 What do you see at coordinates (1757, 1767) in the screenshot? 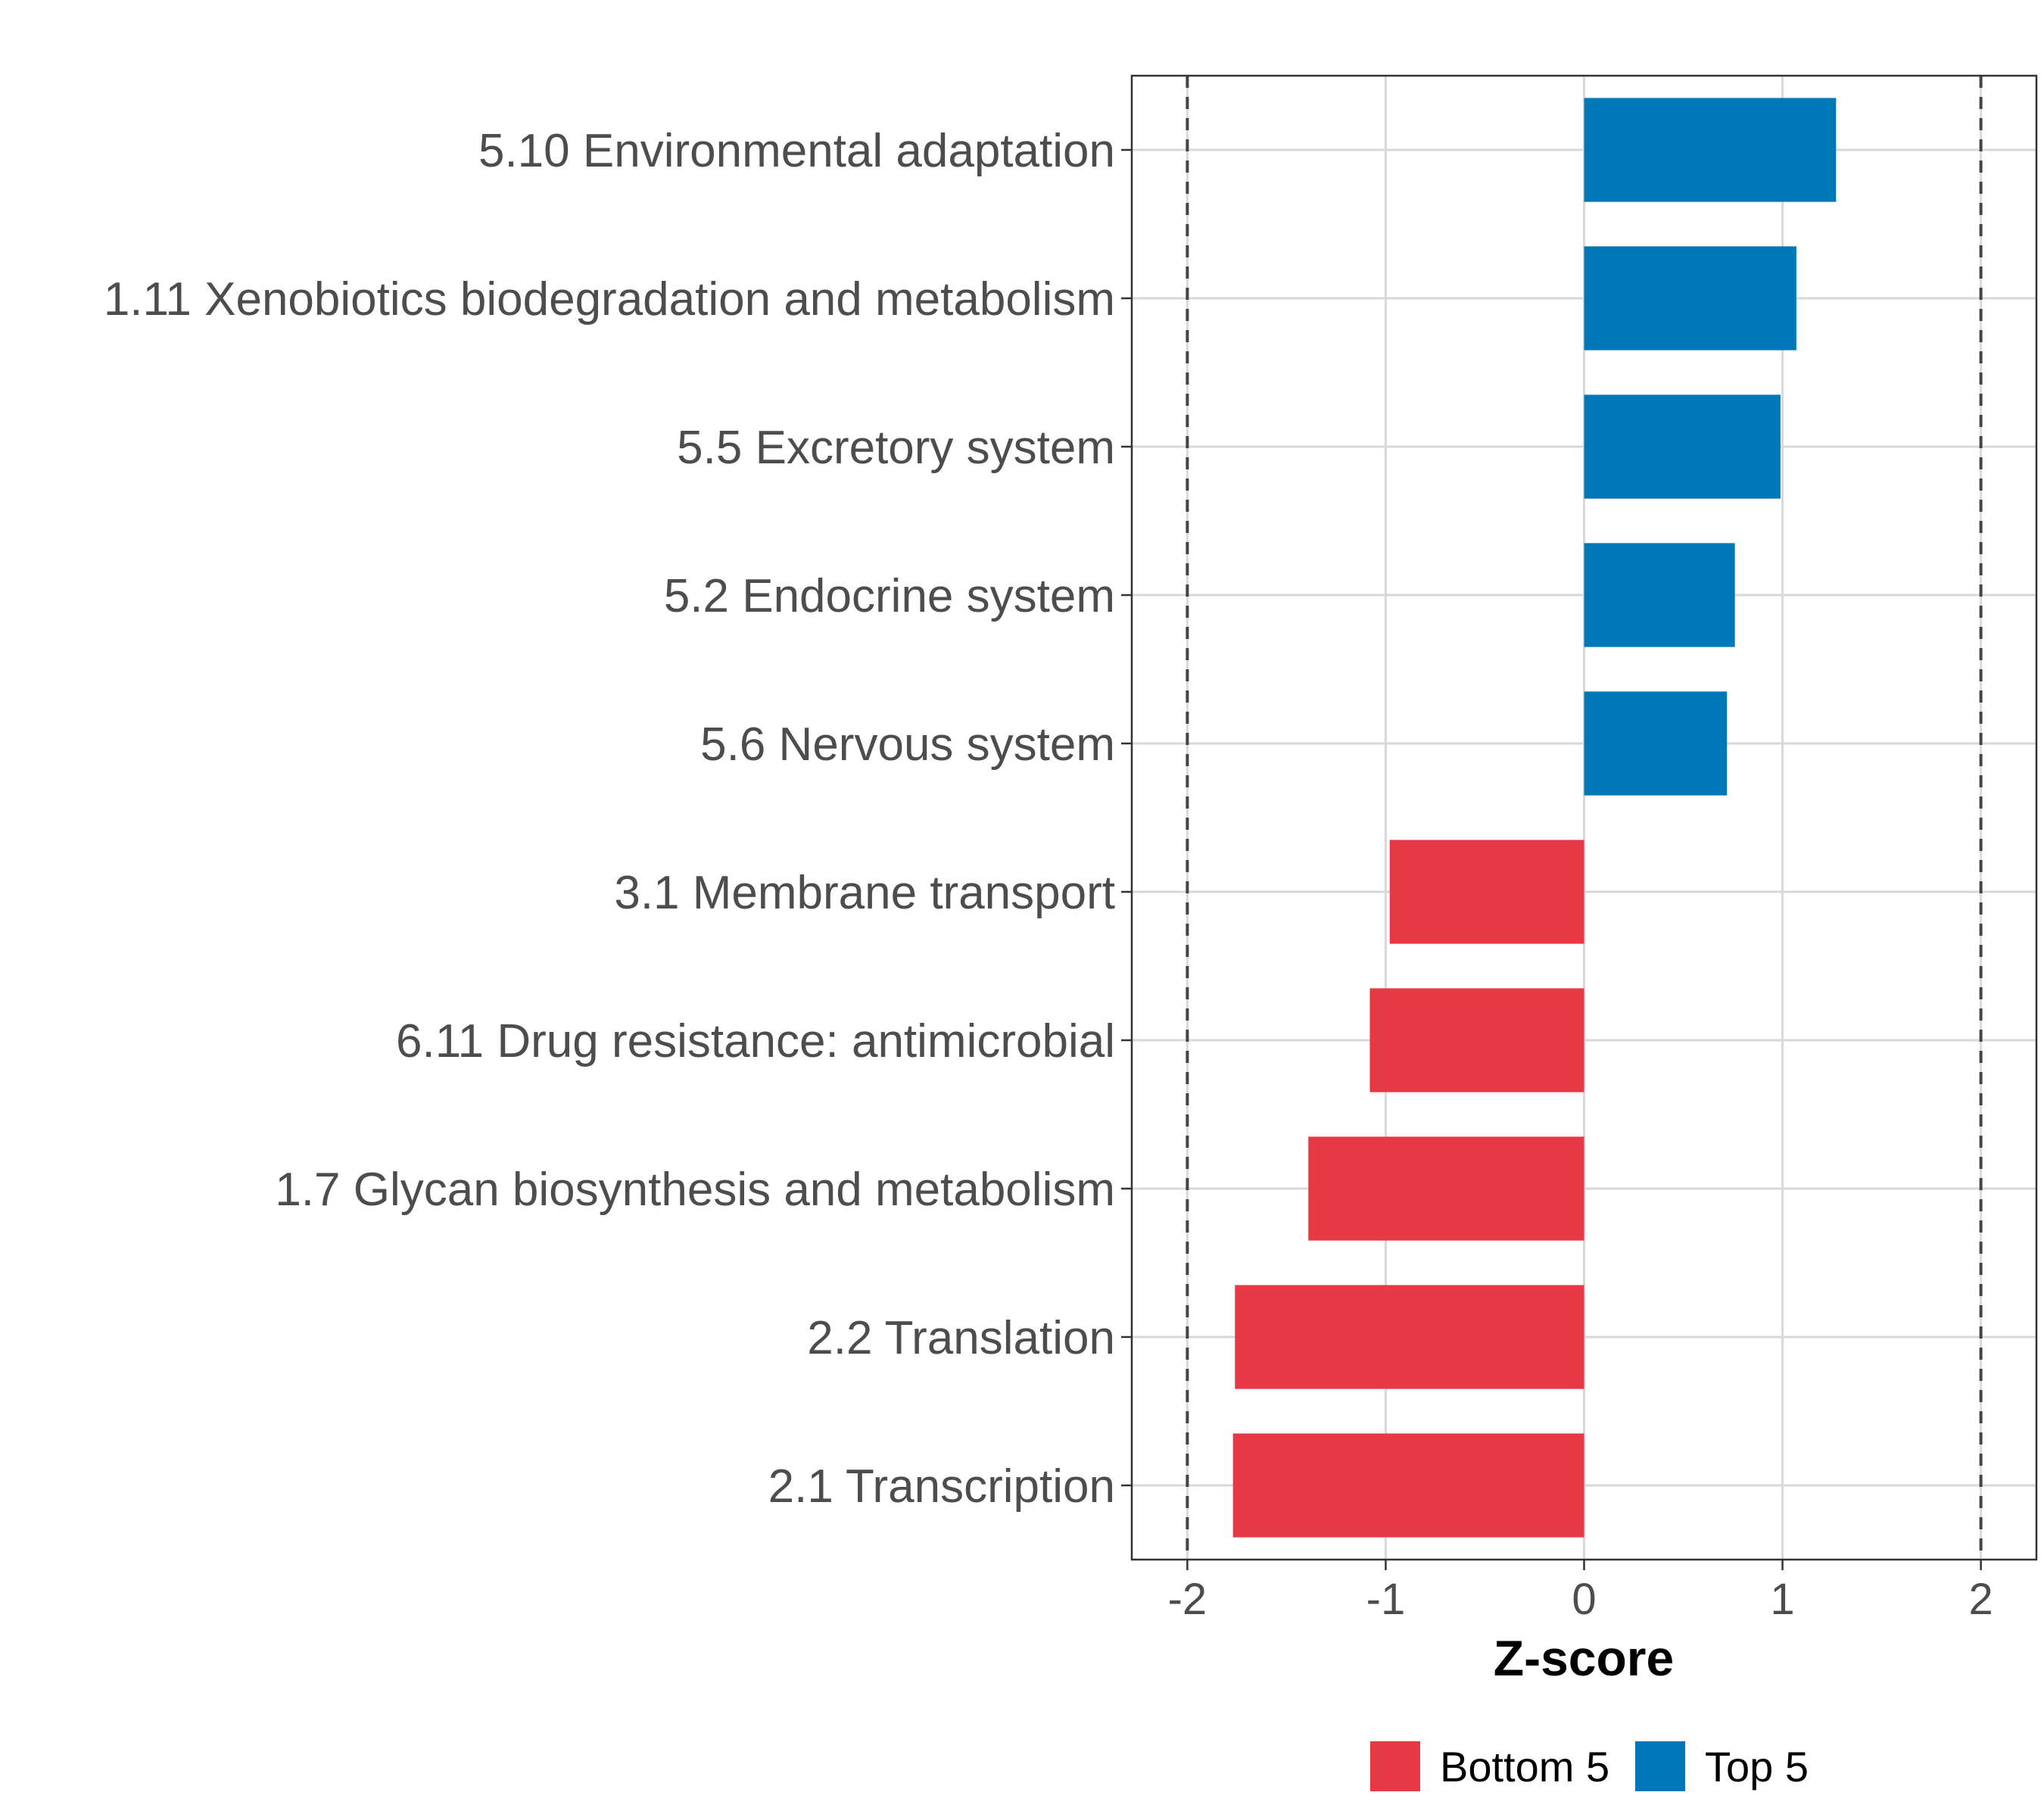
I see `legend-label: Top 5` at bounding box center [1757, 1767].